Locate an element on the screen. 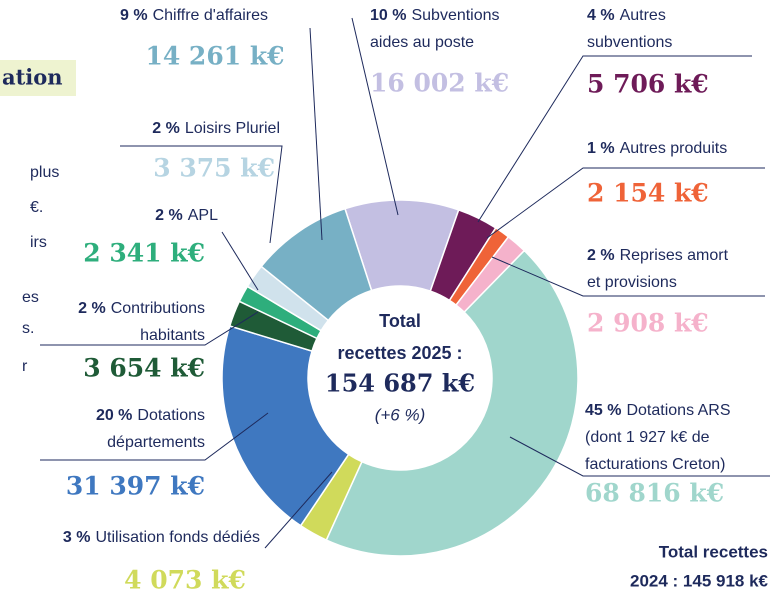  segment-label: subventions is located at coordinates (629, 42).